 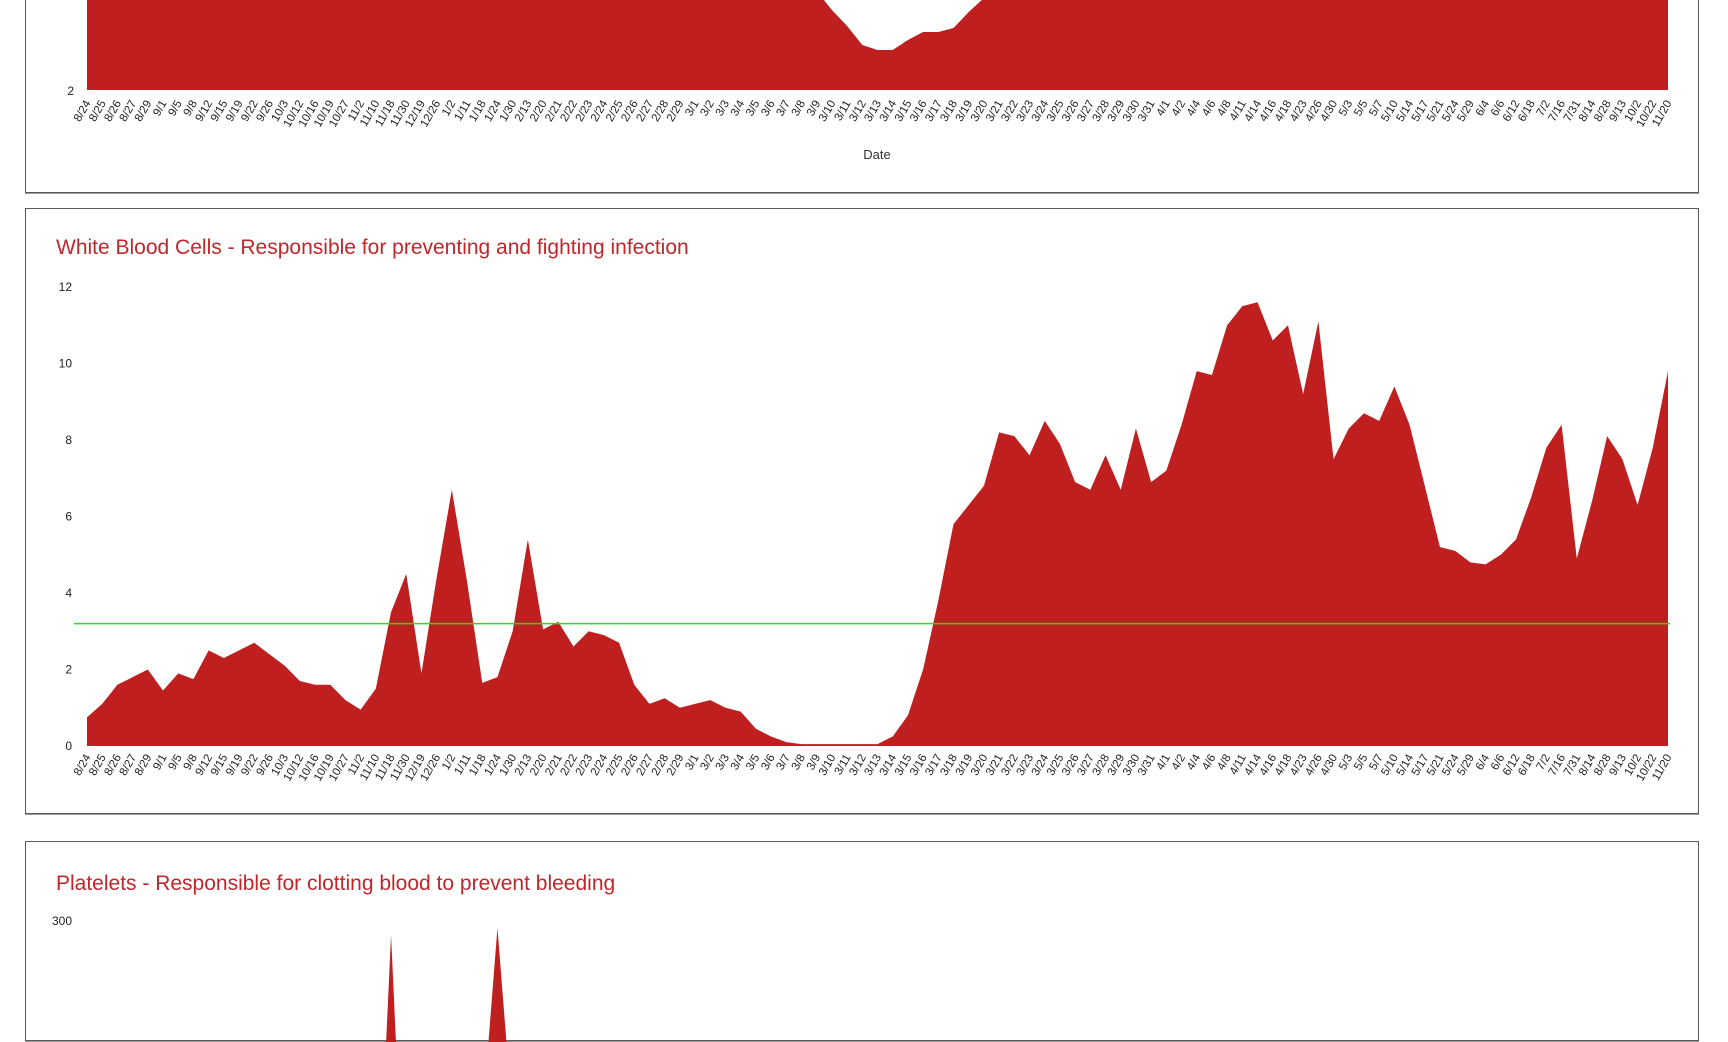 I want to click on y-tick-label: 12, so click(x=66, y=287).